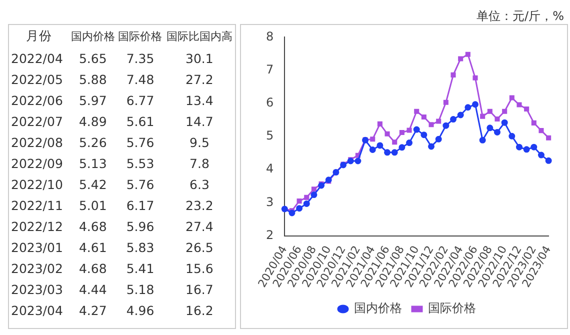  I want to click on data-label: 5.26, so click(93, 143).